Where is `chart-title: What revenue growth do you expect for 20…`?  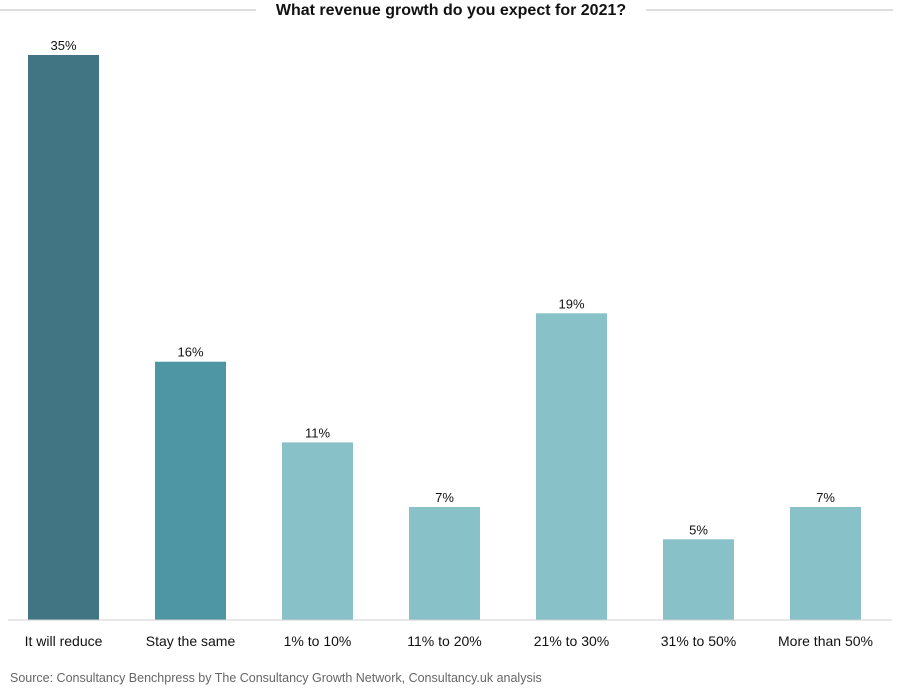 chart-title: What revenue growth do you expect for 20… is located at coordinates (451, 10).